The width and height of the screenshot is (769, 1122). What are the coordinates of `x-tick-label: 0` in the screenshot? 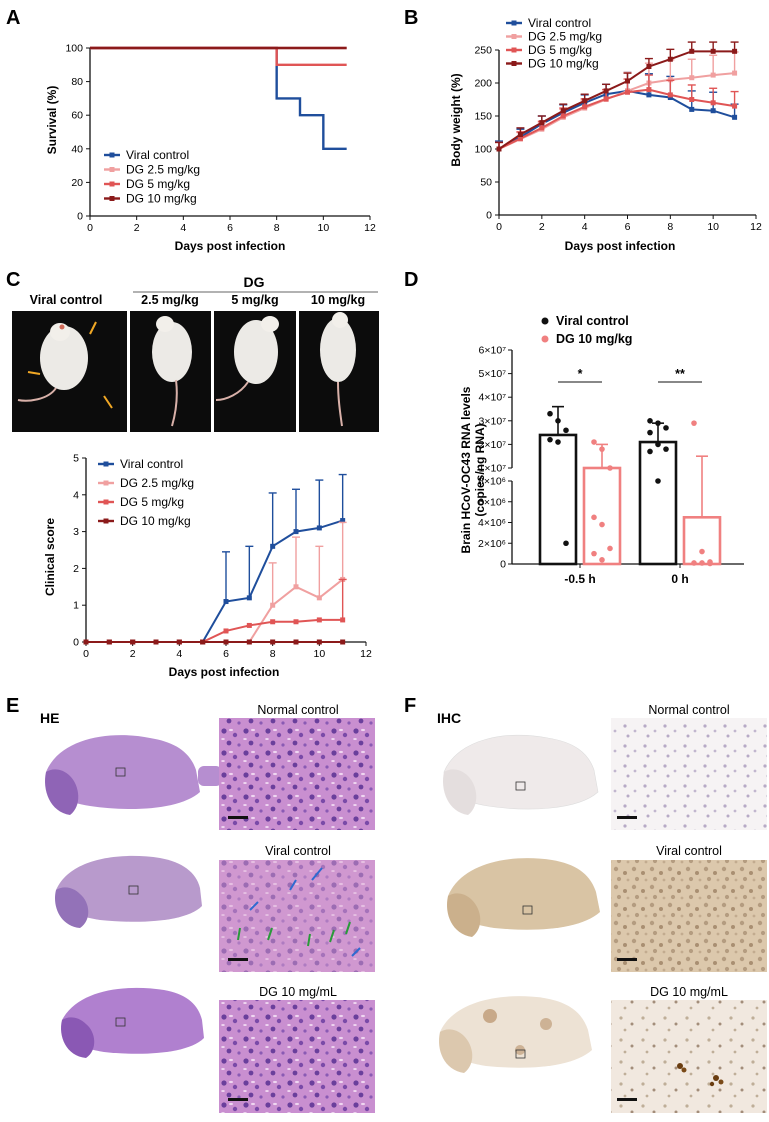 It's located at (90, 228).